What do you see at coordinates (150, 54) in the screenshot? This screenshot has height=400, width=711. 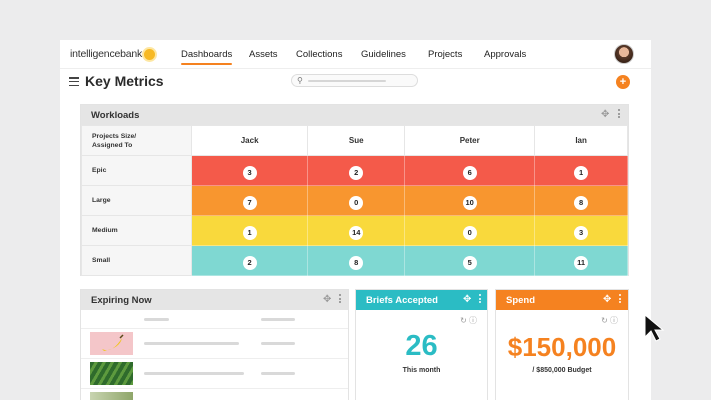 I see `sun-icon` at bounding box center [150, 54].